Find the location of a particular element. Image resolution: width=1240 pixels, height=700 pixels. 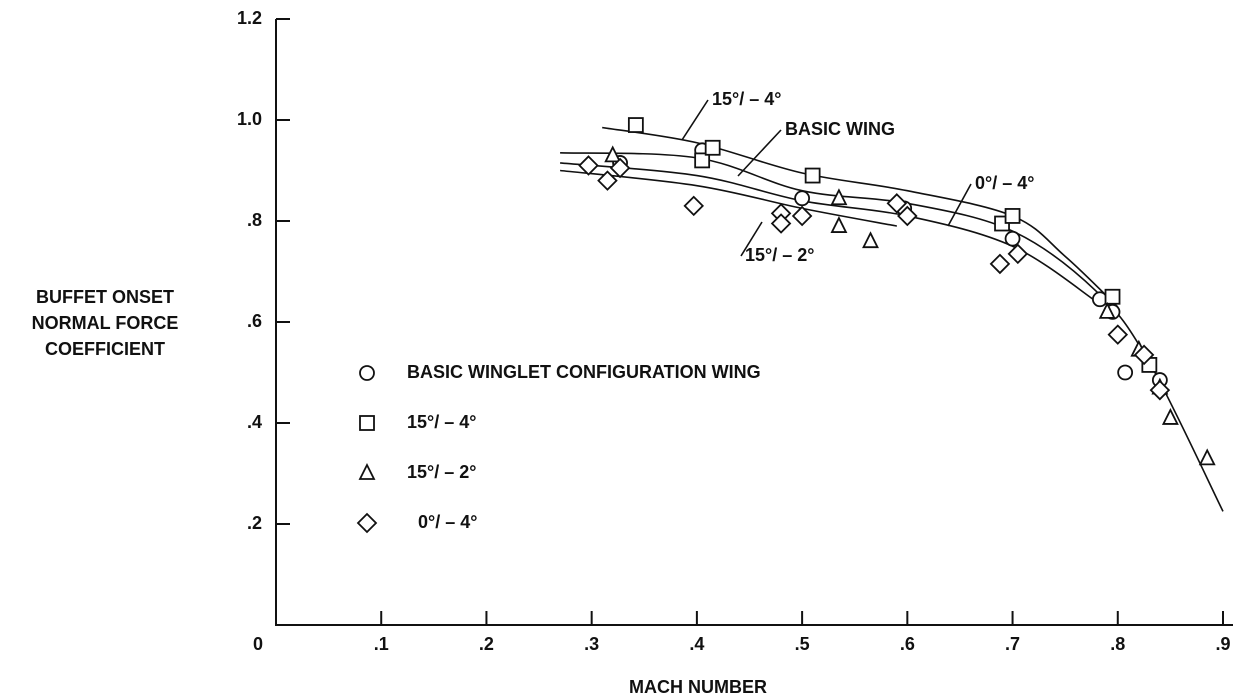

x-tick-label: .1 is located at coordinates (381, 644).